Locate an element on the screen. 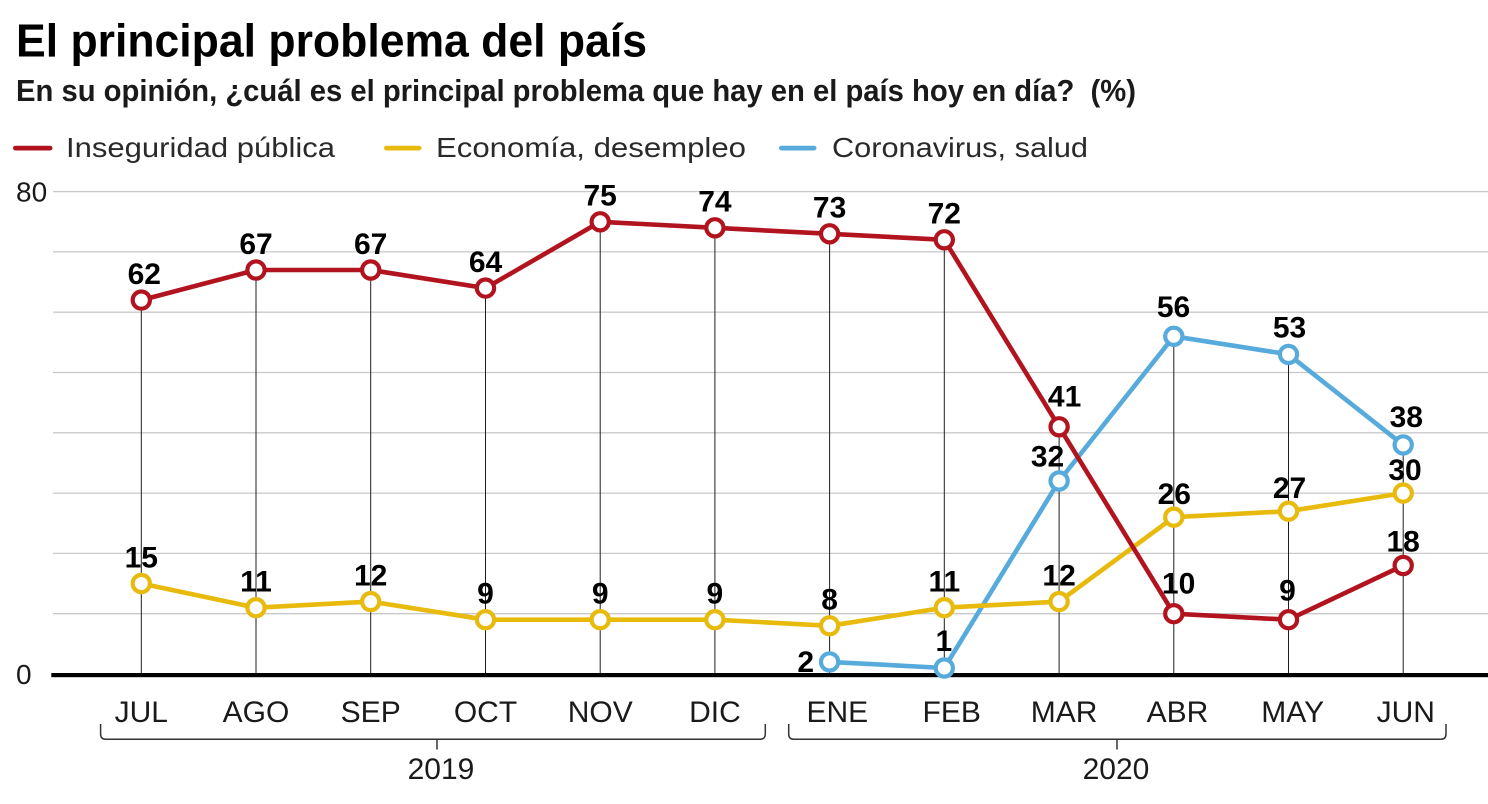  svg-text: El principal problema del país is located at coordinates (331, 41).